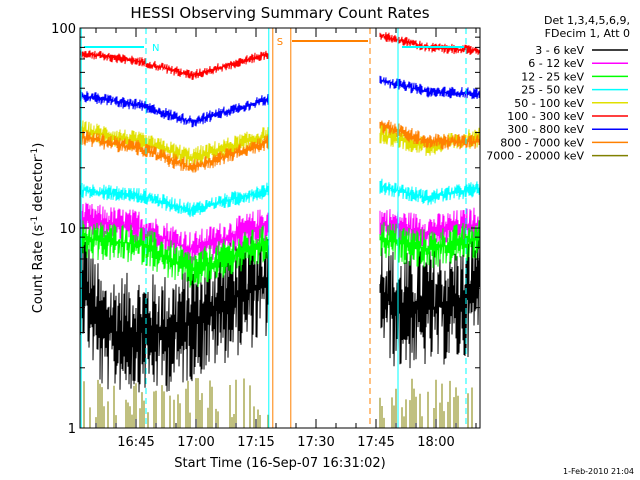 The width and height of the screenshot is (640, 480). I want to click on y-tick-label-0: 1, so click(72, 429).